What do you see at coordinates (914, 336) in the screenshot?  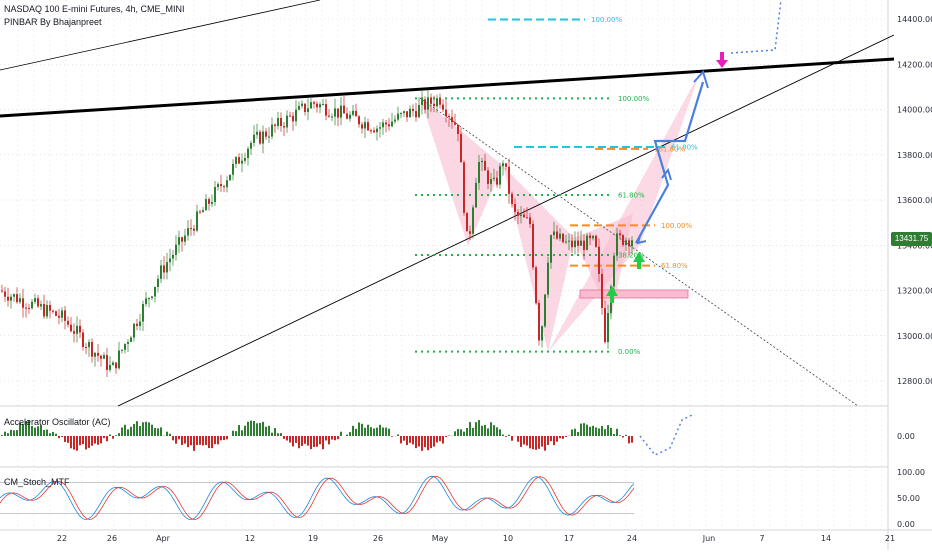 I see `y-tick-label: 13000.00` at bounding box center [914, 336].